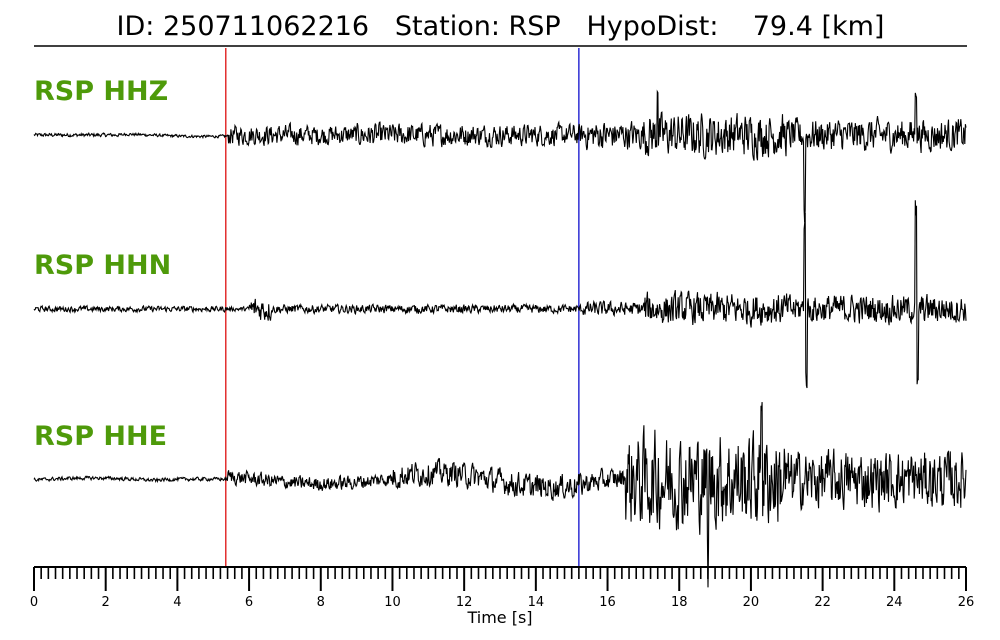 This screenshot has height=640, width=1000. Describe the element at coordinates (100, 436) in the screenshot. I see `trace-label-rsp-hhe: RSP HHE` at that location.